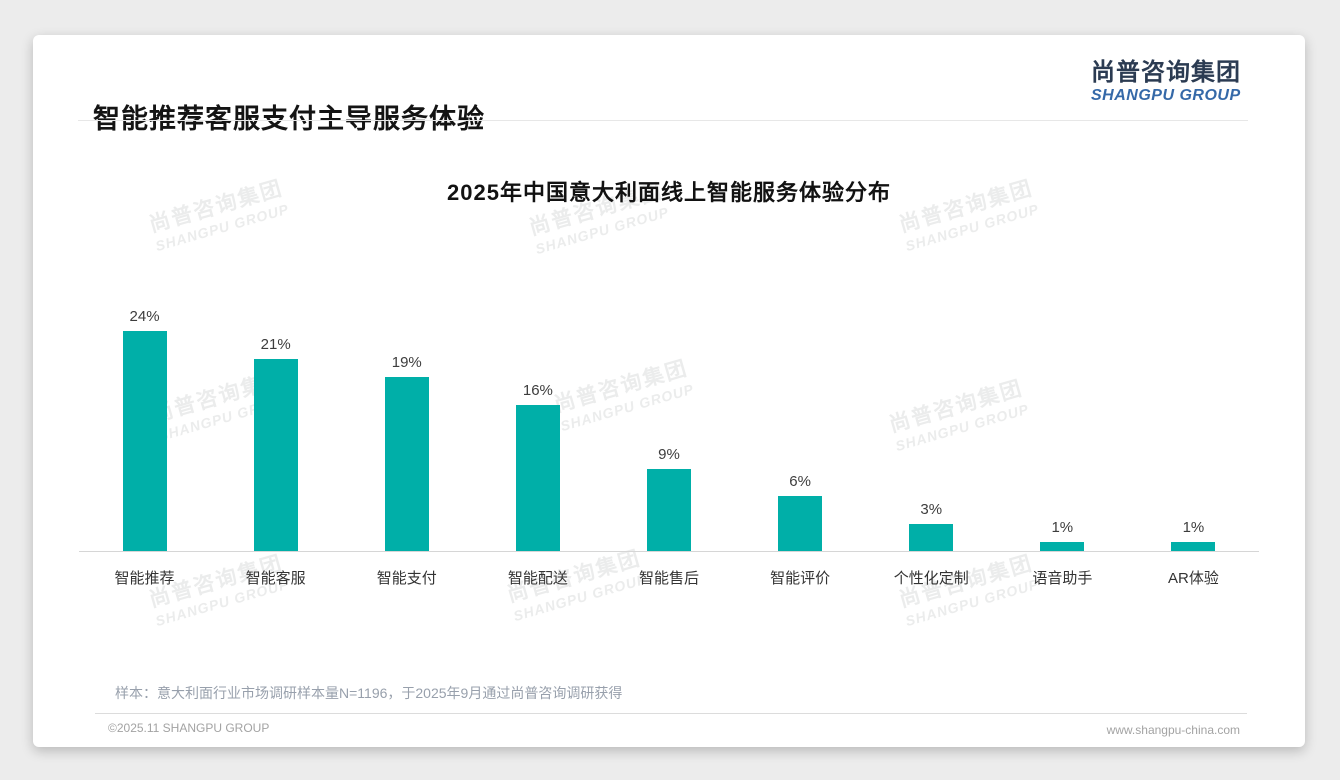 The height and width of the screenshot is (780, 1340). I want to click on bar-group: 3%, so click(931, 526).